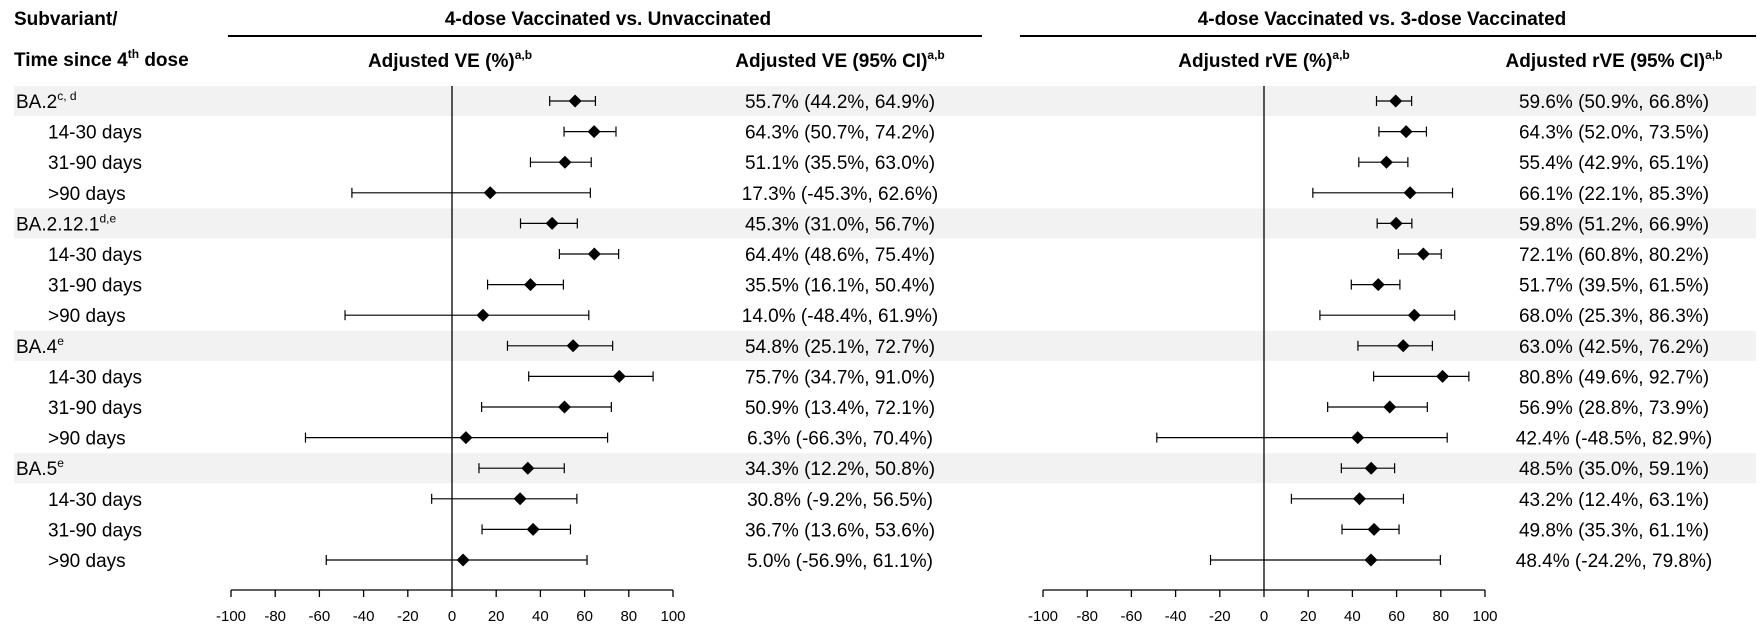 The width and height of the screenshot is (1760, 629). What do you see at coordinates (840, 60) in the screenshot?
I see `panel1-ci-header: Adjusted VE (95% CI)a,b` at bounding box center [840, 60].